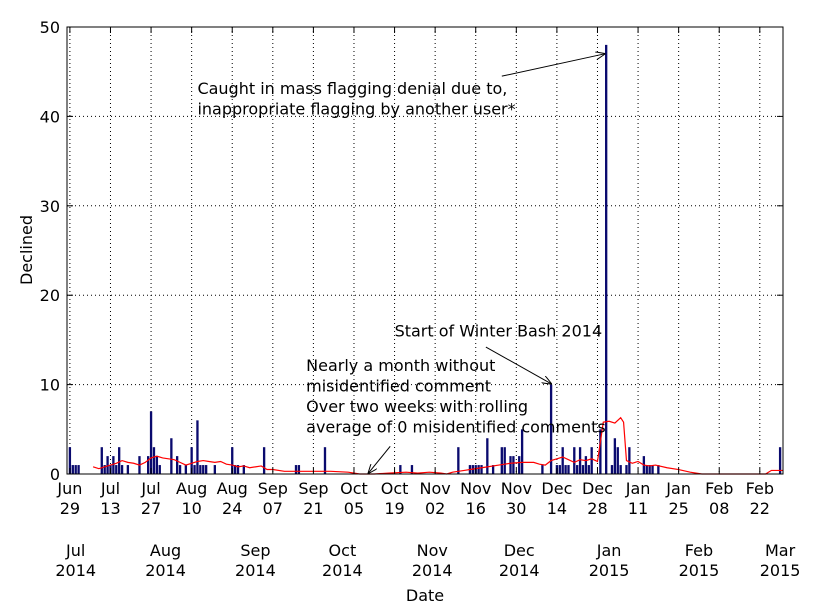  I want to click on rolling-average-series, so click(437, 445).